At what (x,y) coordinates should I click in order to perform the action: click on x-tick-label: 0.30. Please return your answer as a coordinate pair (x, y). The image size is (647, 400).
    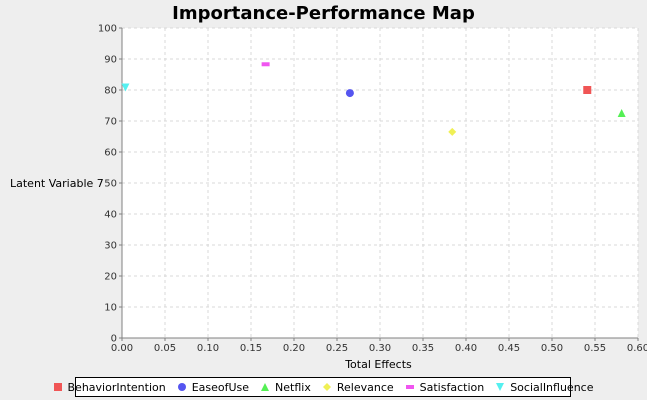
    Looking at the image, I should click on (380, 348).